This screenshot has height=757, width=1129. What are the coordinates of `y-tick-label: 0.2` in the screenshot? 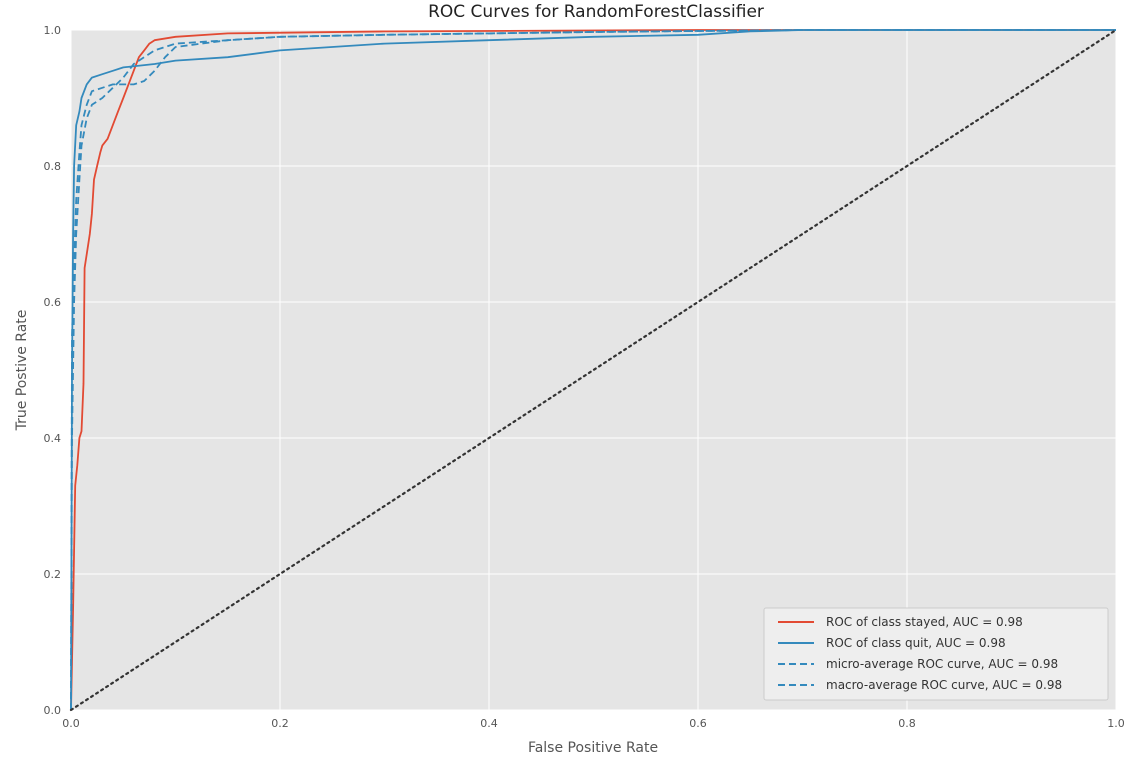 It's located at (53, 574).